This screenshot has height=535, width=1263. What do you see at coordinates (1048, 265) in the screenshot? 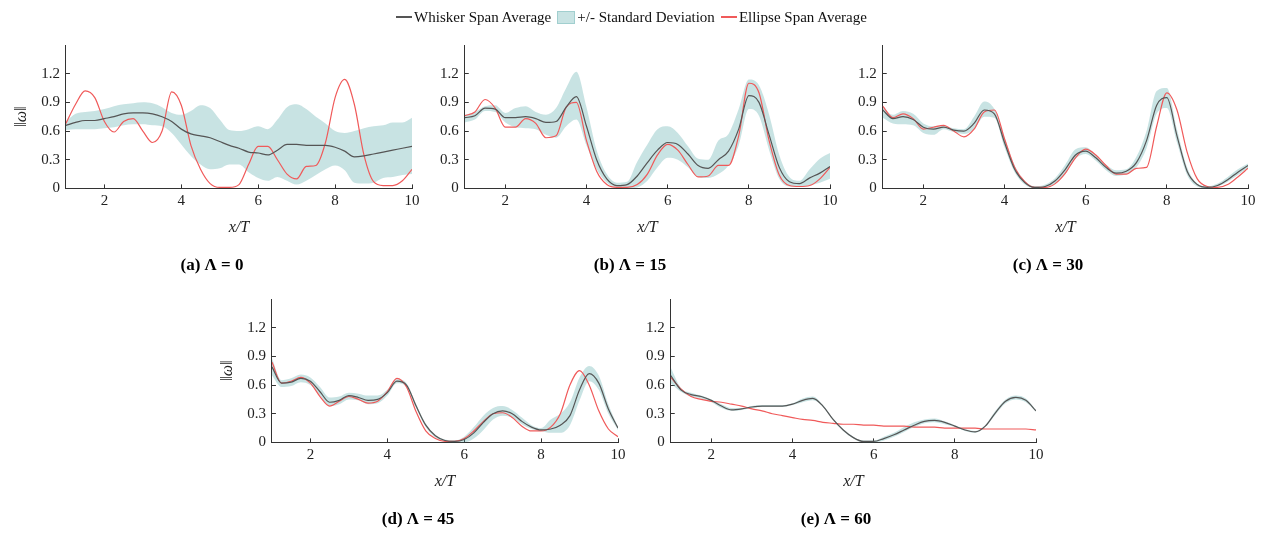
I see `text: (c) Λ = 30` at bounding box center [1048, 265].